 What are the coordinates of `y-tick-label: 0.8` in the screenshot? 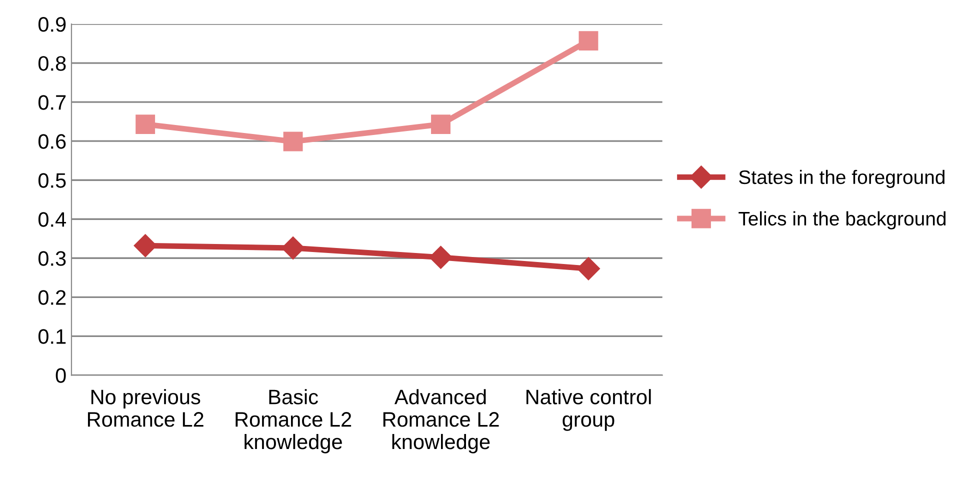 It's located at (52, 63).